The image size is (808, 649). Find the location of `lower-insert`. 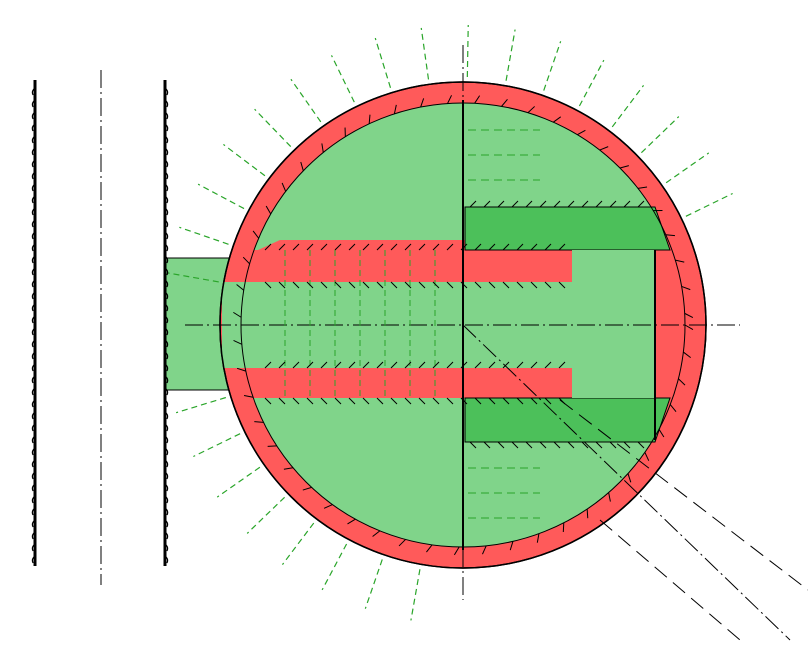

lower-insert is located at coordinates (567, 420).